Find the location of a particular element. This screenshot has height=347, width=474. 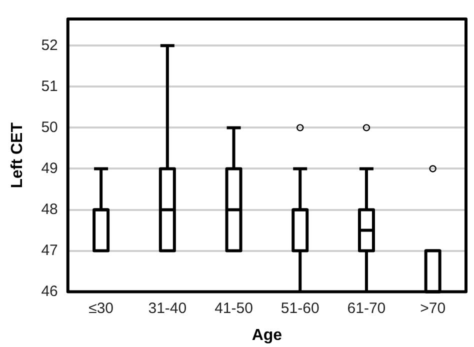

y-axis-title: Left CET is located at coordinates (17, 155).